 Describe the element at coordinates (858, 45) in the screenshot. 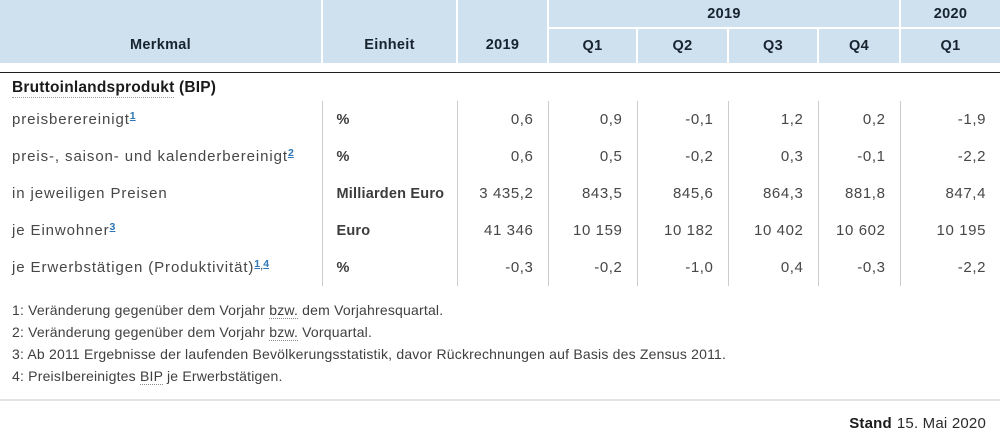

I see `col-header-2019-q4: Q4` at that location.